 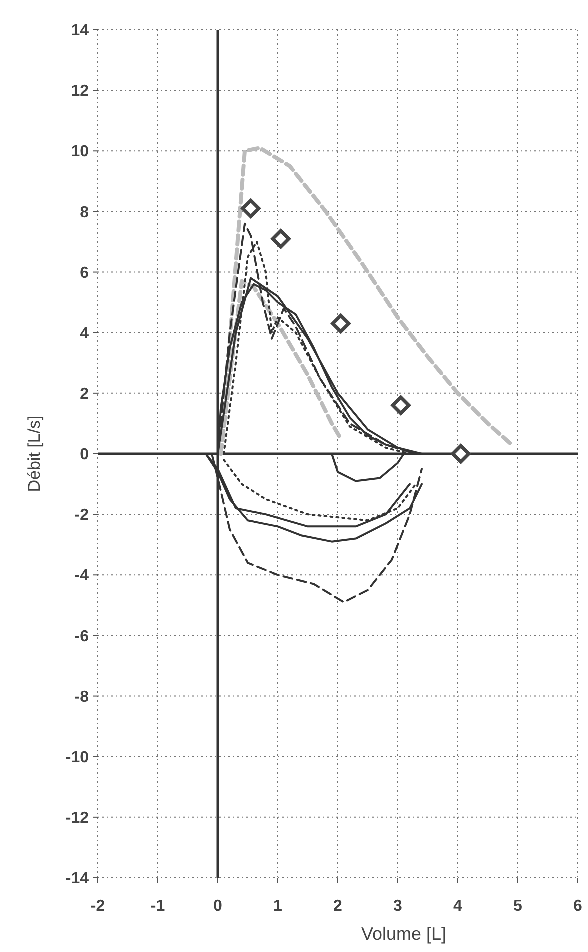 I want to click on y-tick-label: -14, so click(x=78, y=879).